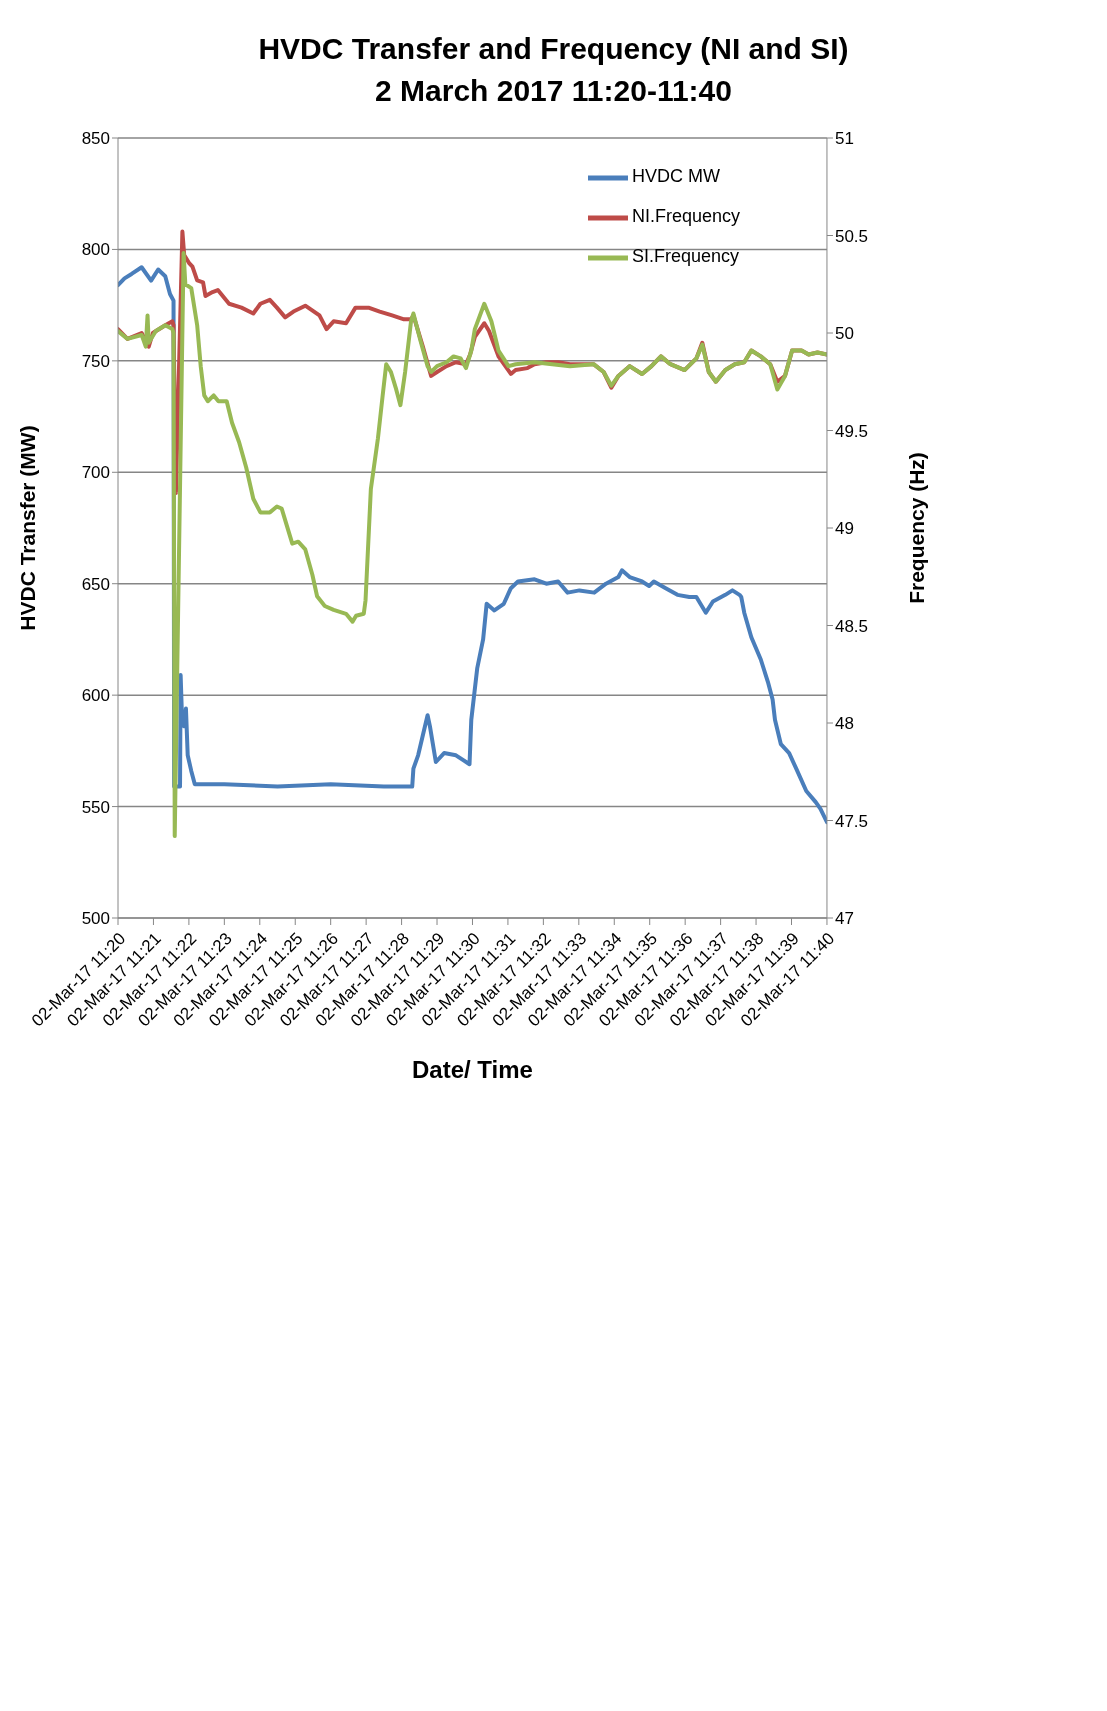 The image size is (1107, 1711). Describe the element at coordinates (472, 1069) in the screenshot. I see `x-axis-title: Date/ Time` at that location.